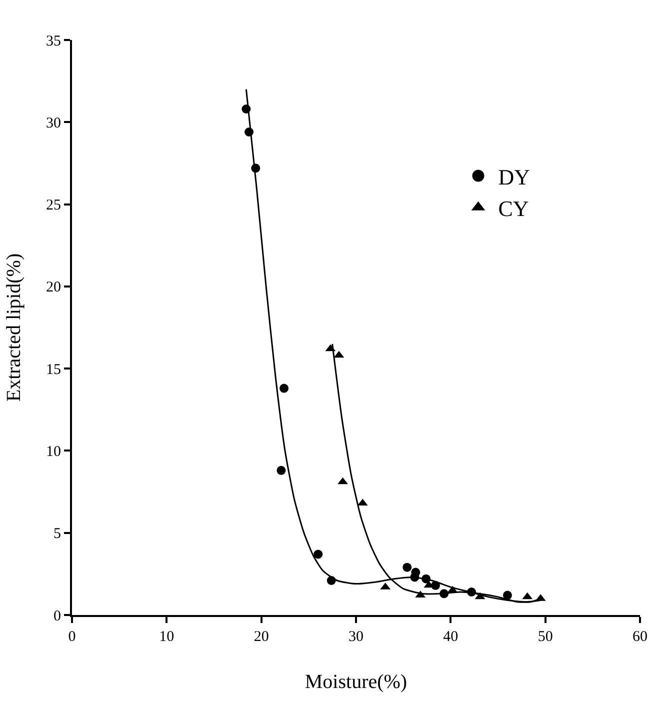 Image resolution: width=660 pixels, height=701 pixels. Describe the element at coordinates (166, 637) in the screenshot. I see `x-tick-label: 10` at that location.